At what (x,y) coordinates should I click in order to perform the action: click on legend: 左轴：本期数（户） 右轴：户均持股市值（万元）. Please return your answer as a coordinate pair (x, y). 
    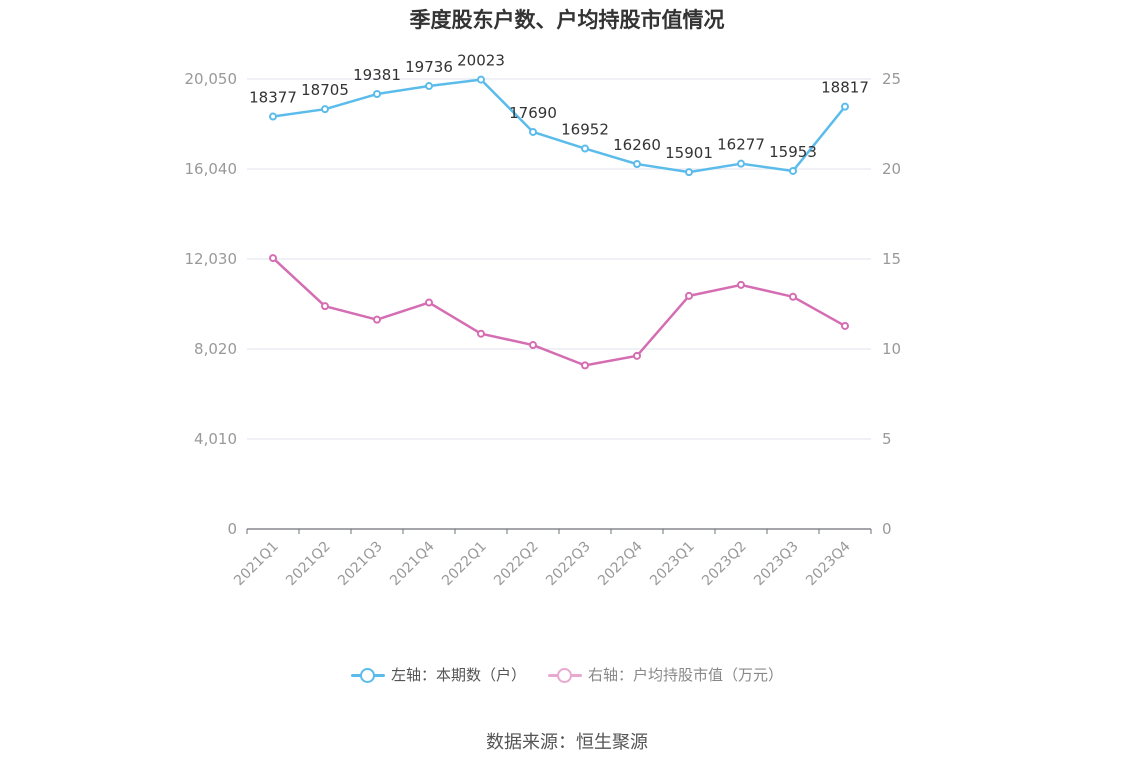
    Looking at the image, I should click on (567, 674).